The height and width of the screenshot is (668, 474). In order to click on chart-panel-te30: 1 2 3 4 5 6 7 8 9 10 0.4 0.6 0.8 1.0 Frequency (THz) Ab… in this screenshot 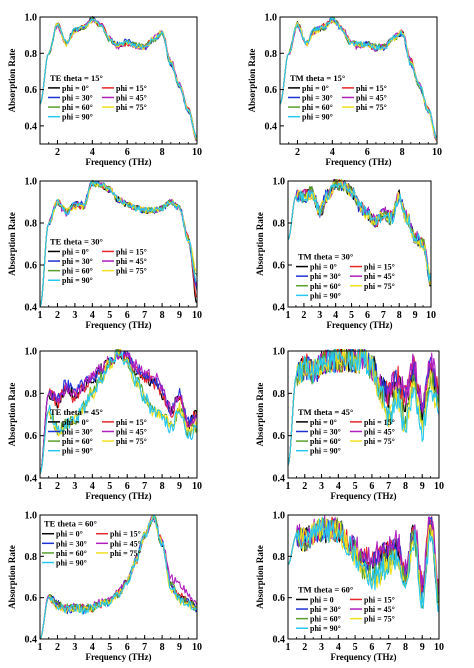, I will do `click(104, 254)`.